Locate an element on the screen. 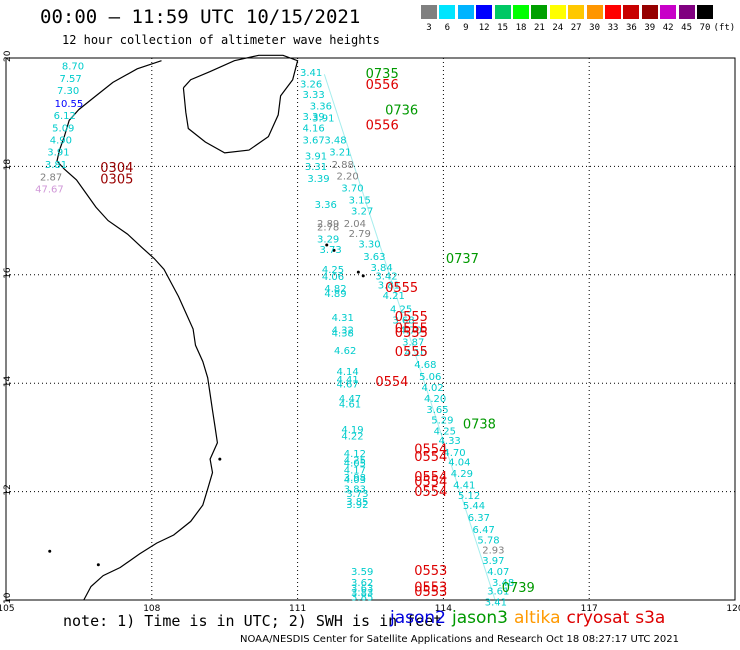 This screenshot has width=740, height=650. wave-height-value: 3.30 is located at coordinates (369, 245).